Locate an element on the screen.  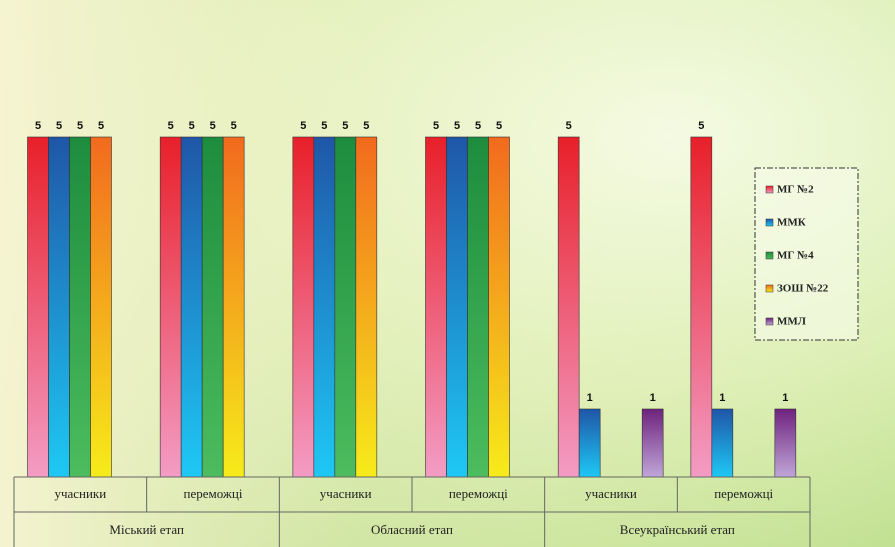
x-group-label: Всеукраїнський етап is located at coordinates (677, 529).